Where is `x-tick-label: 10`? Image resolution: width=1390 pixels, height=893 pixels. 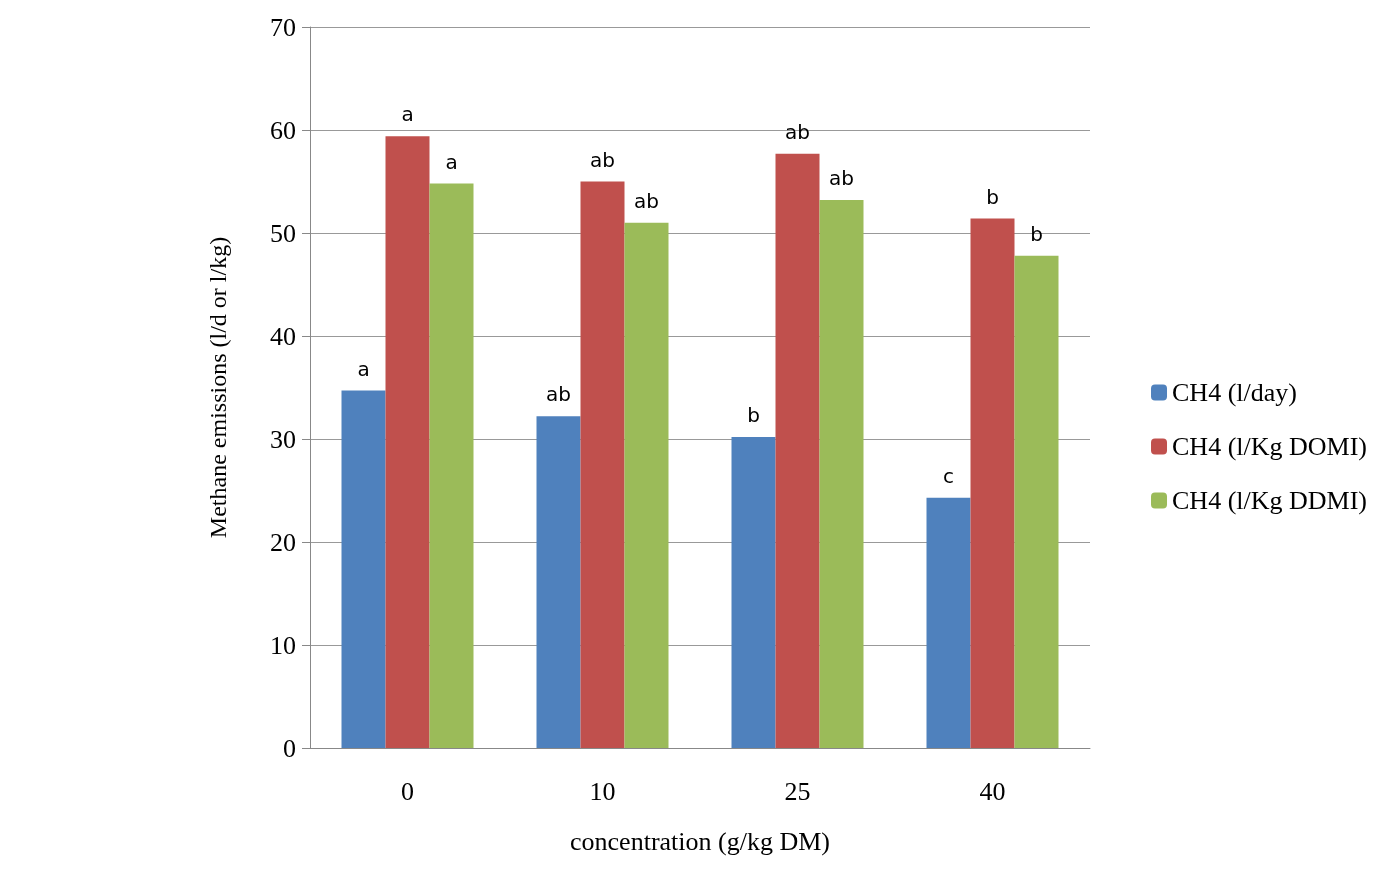
x-tick-label: 10 is located at coordinates (602, 791).